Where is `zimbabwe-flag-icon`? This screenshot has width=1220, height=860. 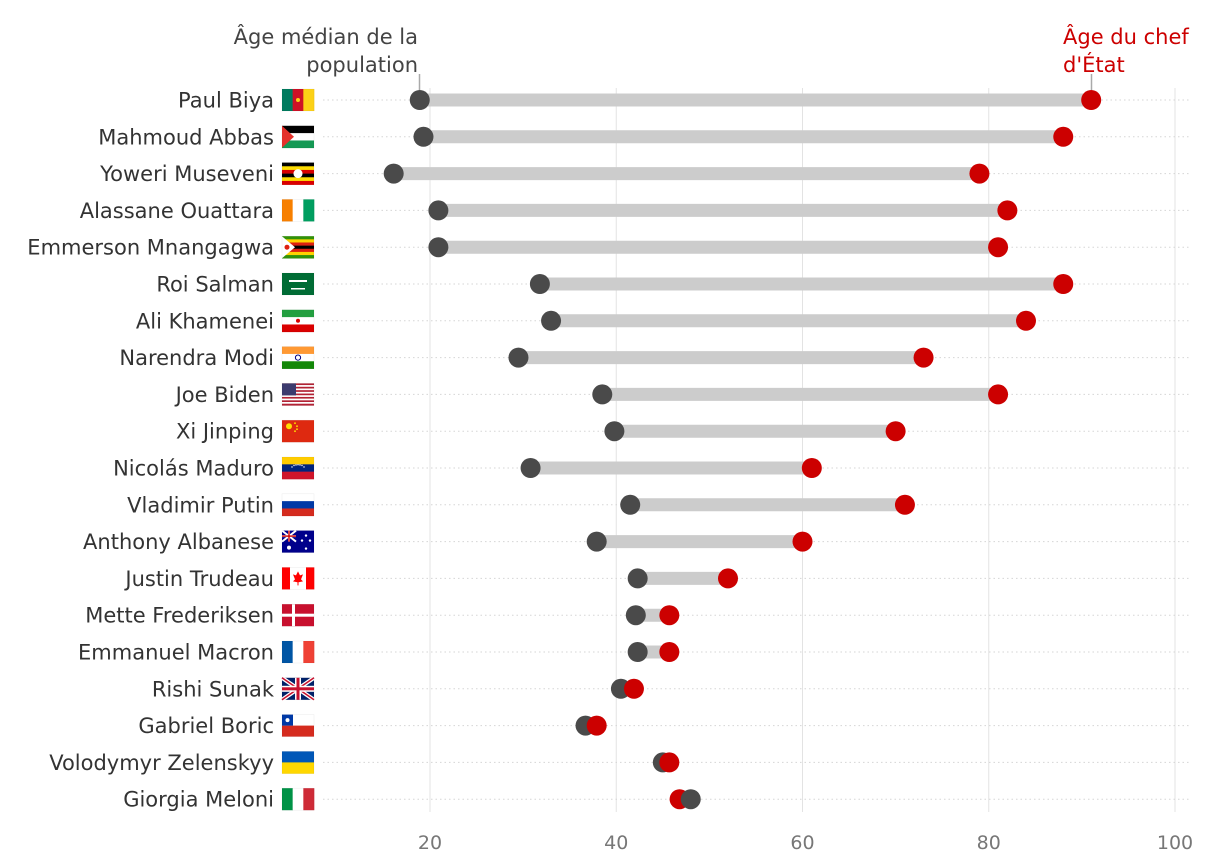 zimbabwe-flag-icon is located at coordinates (298, 247).